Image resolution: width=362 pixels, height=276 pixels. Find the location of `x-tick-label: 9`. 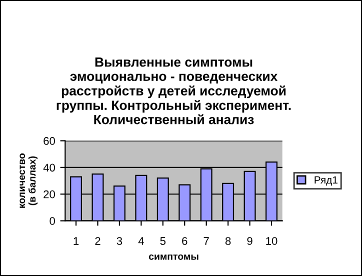

x-tick-label: 9 is located at coordinates (249, 241).